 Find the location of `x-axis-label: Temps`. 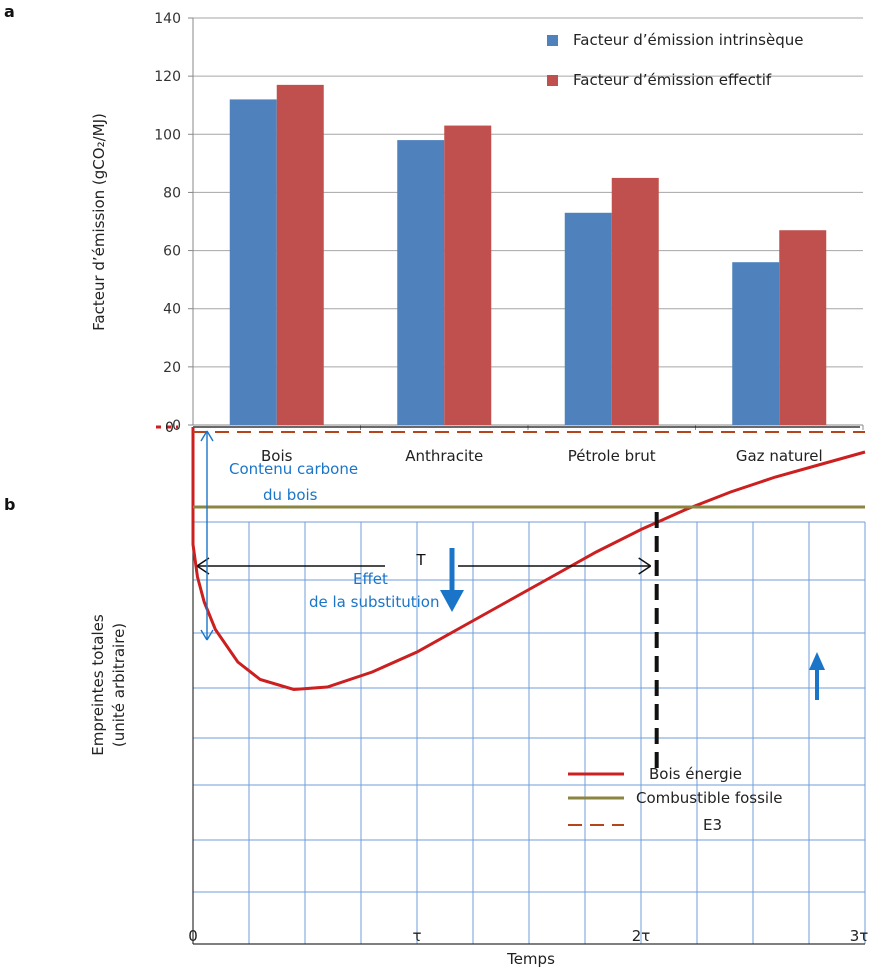

x-axis-label: Temps is located at coordinates (530, 959).